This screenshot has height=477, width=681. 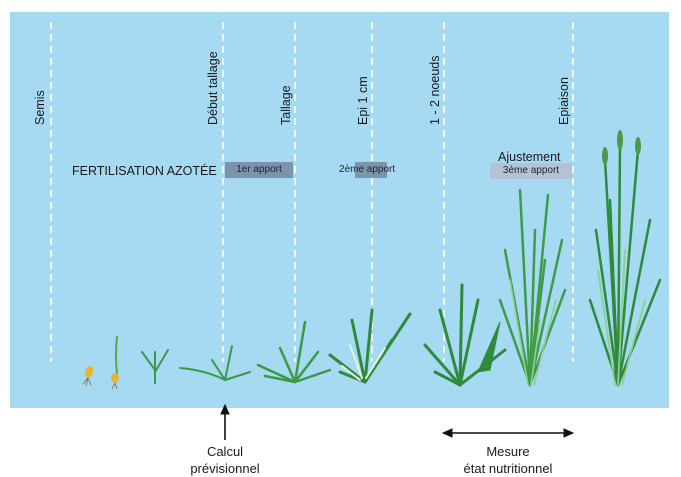 What do you see at coordinates (225, 451) in the screenshot?
I see `calcul-line1: Calcul` at bounding box center [225, 451].